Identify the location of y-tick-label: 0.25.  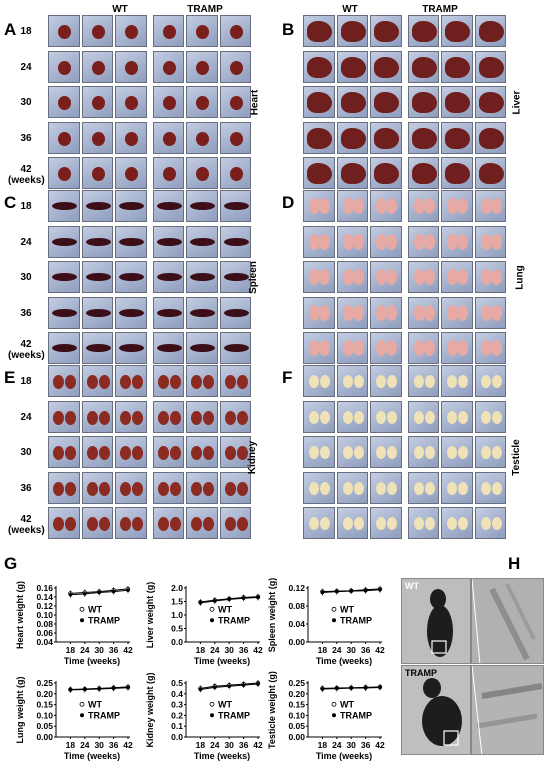
(296, 683).